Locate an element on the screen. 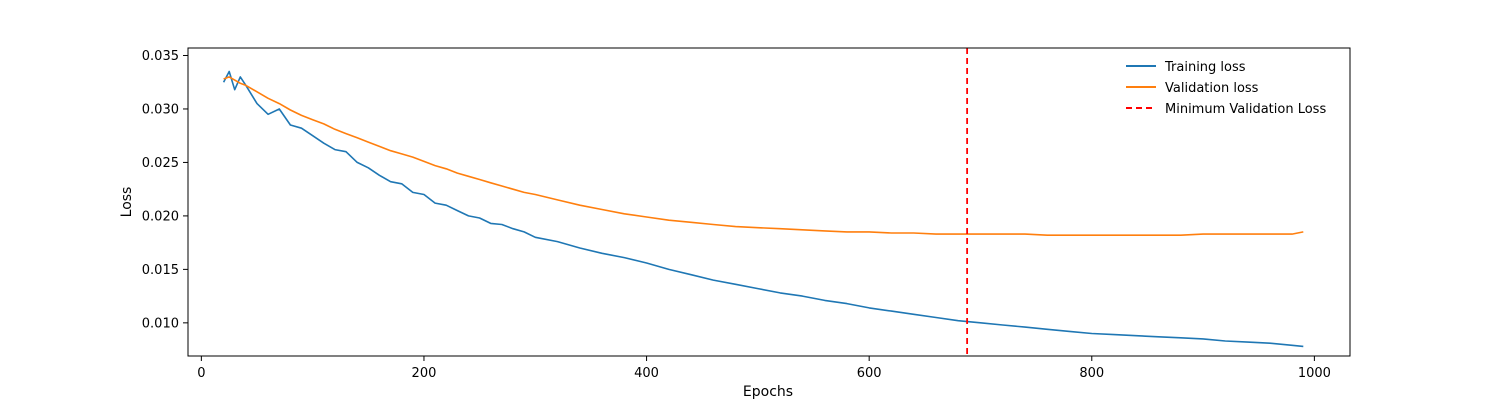 The width and height of the screenshot is (1500, 400). y-tick-label: 0.010 is located at coordinates (160, 323).